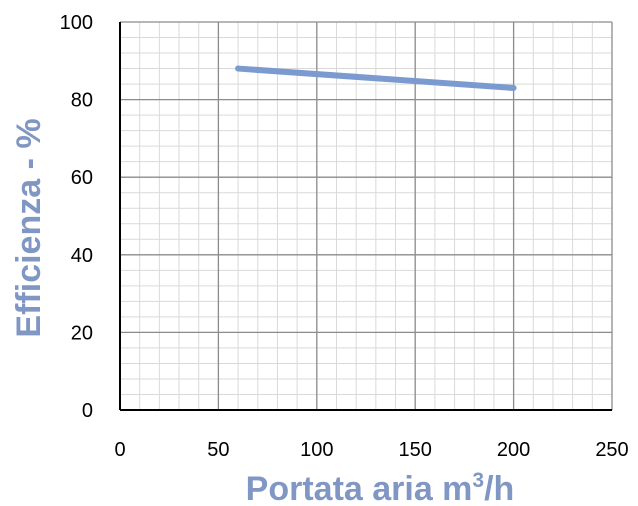 This screenshot has height=506, width=638. I want to click on x-axis-title: Portata aria m3/h, so click(380, 487).